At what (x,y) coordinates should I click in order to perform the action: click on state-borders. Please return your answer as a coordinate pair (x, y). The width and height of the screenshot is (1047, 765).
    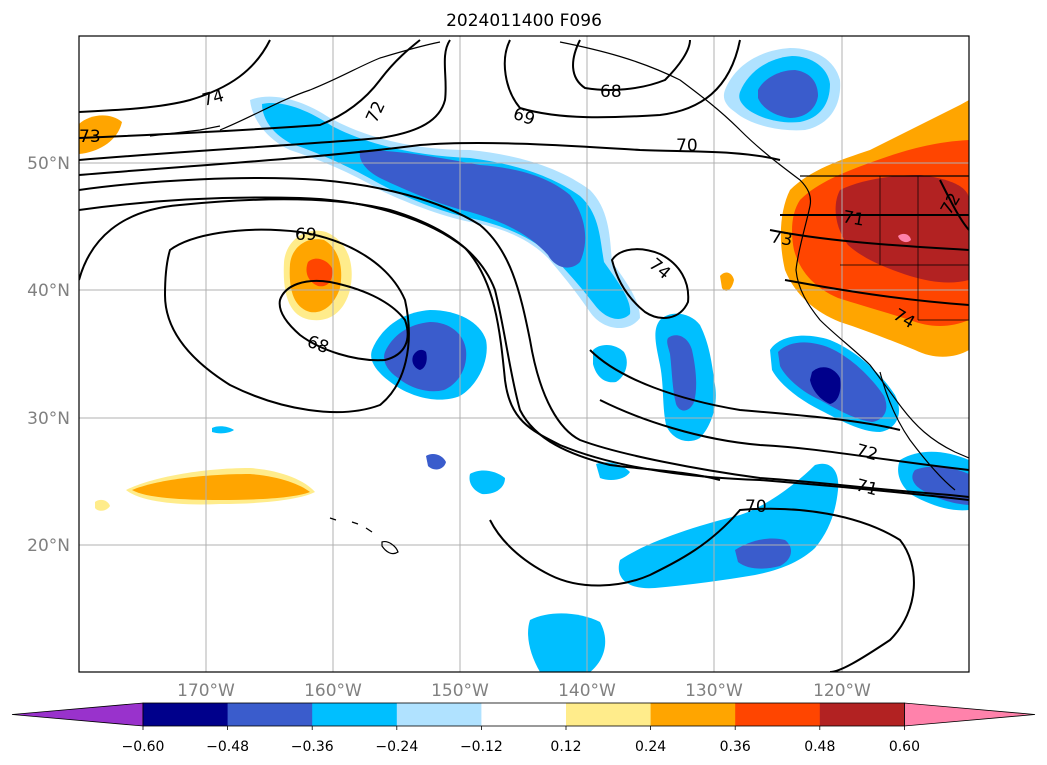
    Looking at the image, I should click on (904, 248).